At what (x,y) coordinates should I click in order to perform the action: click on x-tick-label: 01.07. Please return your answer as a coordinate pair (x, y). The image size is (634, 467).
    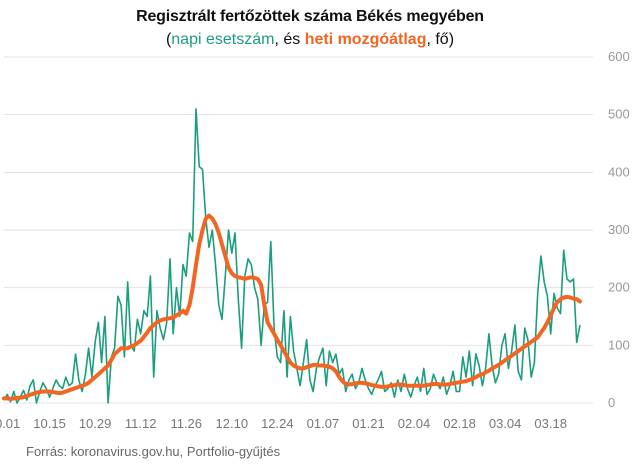
    Looking at the image, I should click on (323, 423).